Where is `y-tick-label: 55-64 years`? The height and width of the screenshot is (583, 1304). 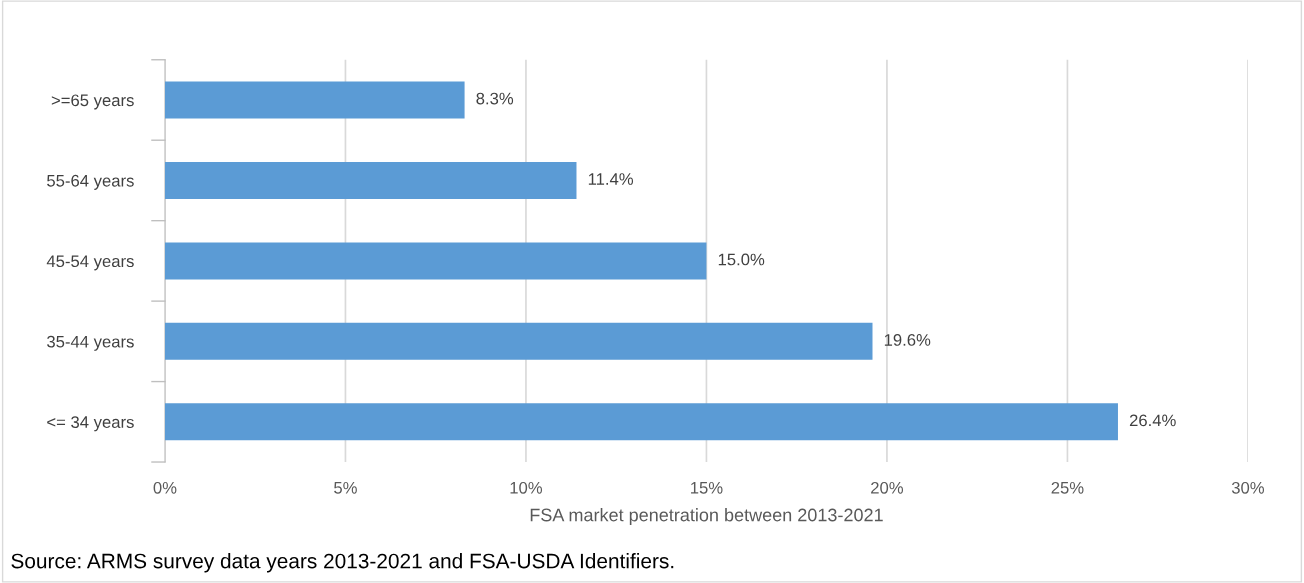 y-tick-label: 55-64 years is located at coordinates (90, 182).